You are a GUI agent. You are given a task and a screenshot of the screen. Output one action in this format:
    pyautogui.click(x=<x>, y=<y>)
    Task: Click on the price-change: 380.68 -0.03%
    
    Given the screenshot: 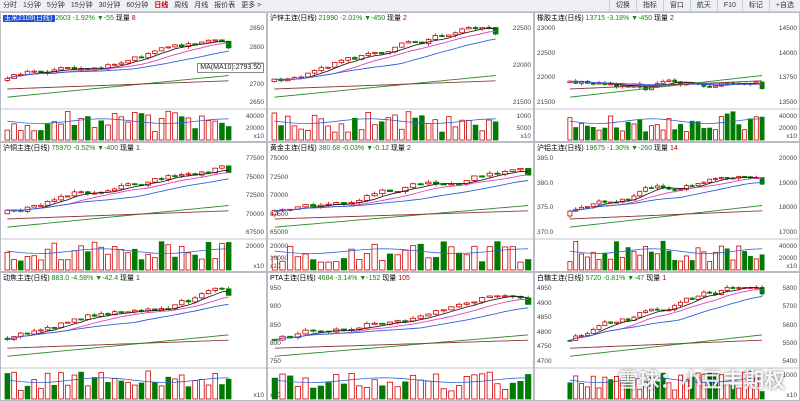 What is the action you would take?
    pyautogui.click(x=342, y=148)
    